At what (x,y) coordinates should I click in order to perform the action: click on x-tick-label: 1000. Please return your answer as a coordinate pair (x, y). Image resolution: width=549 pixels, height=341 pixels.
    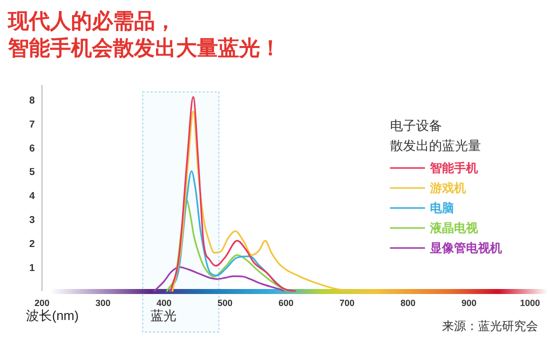
    Looking at the image, I should click on (530, 303).